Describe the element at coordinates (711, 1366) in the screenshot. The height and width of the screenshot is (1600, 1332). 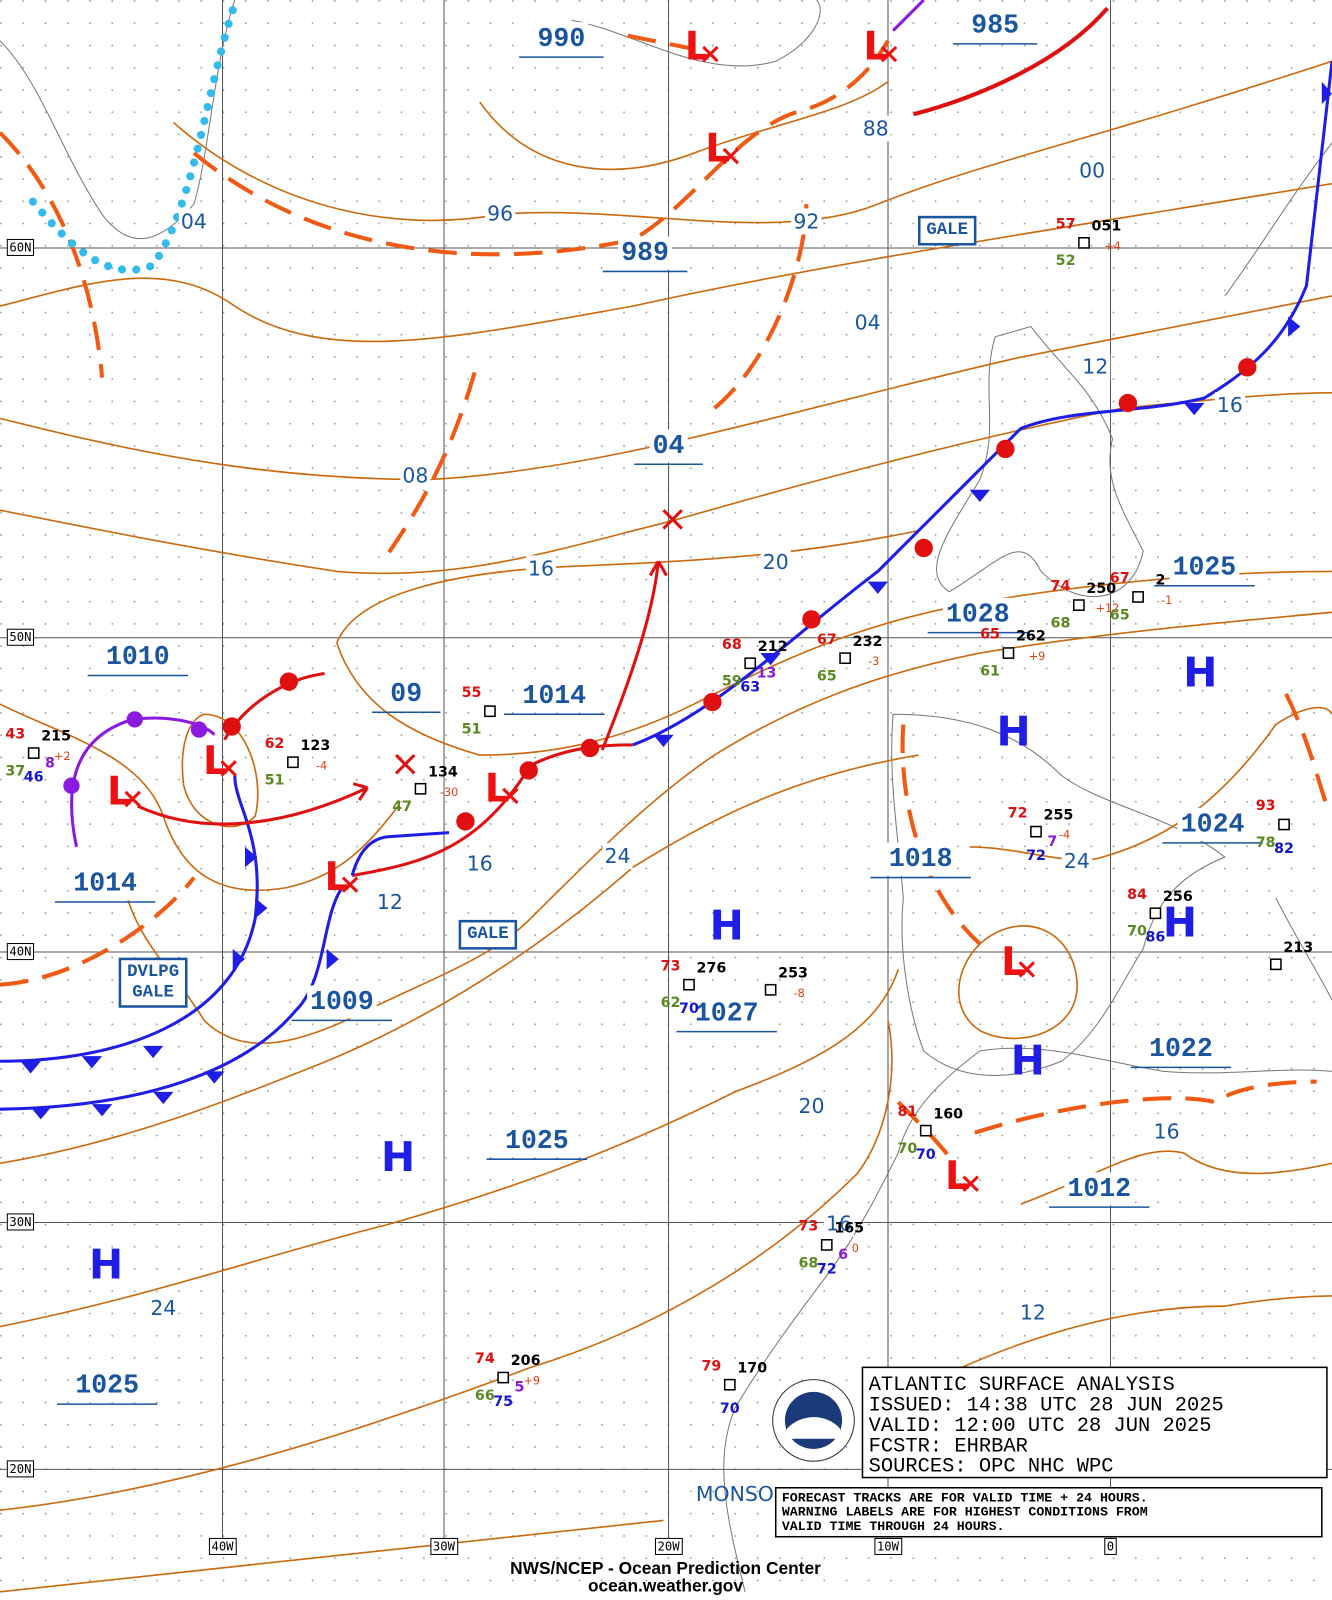
I see `station-value: 79` at that location.